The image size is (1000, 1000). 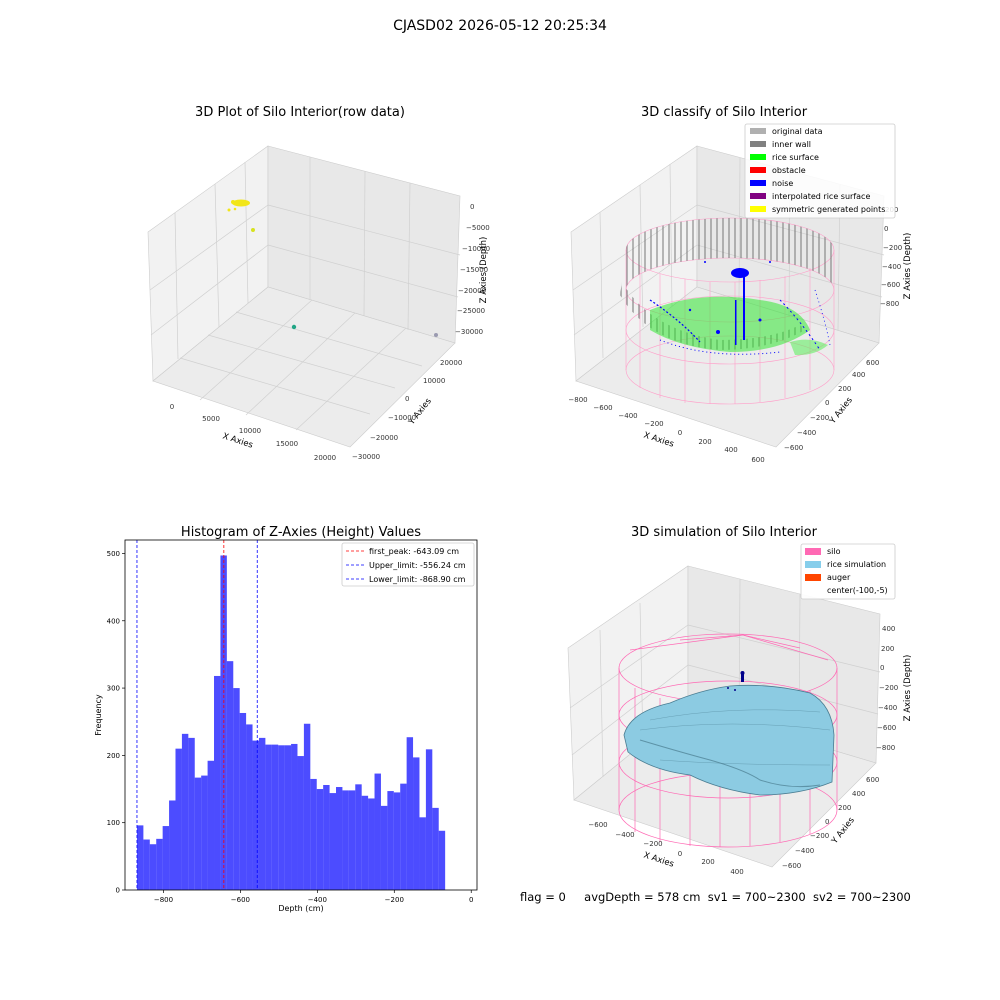 I want to click on panel2-xtick: −400, so click(x=627, y=416).